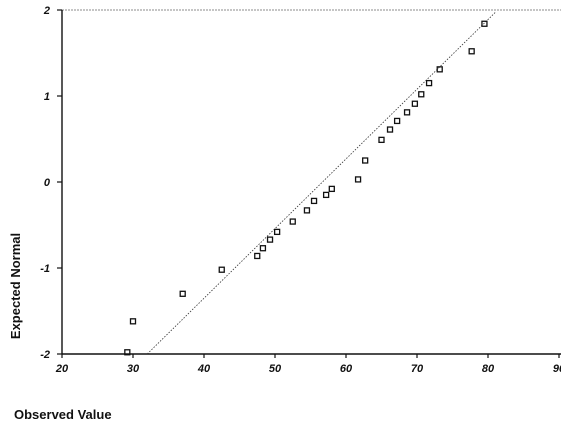  I want to click on y-tick-label: -2, so click(45, 355).